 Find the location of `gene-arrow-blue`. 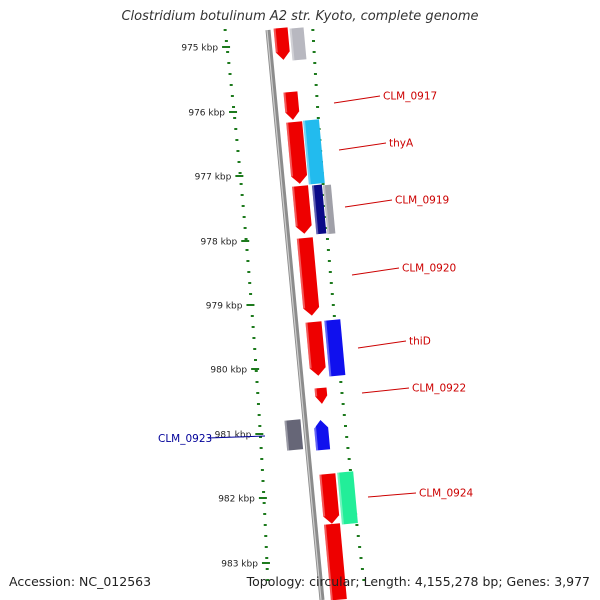

gene-arrow-blue is located at coordinates (322, 435).